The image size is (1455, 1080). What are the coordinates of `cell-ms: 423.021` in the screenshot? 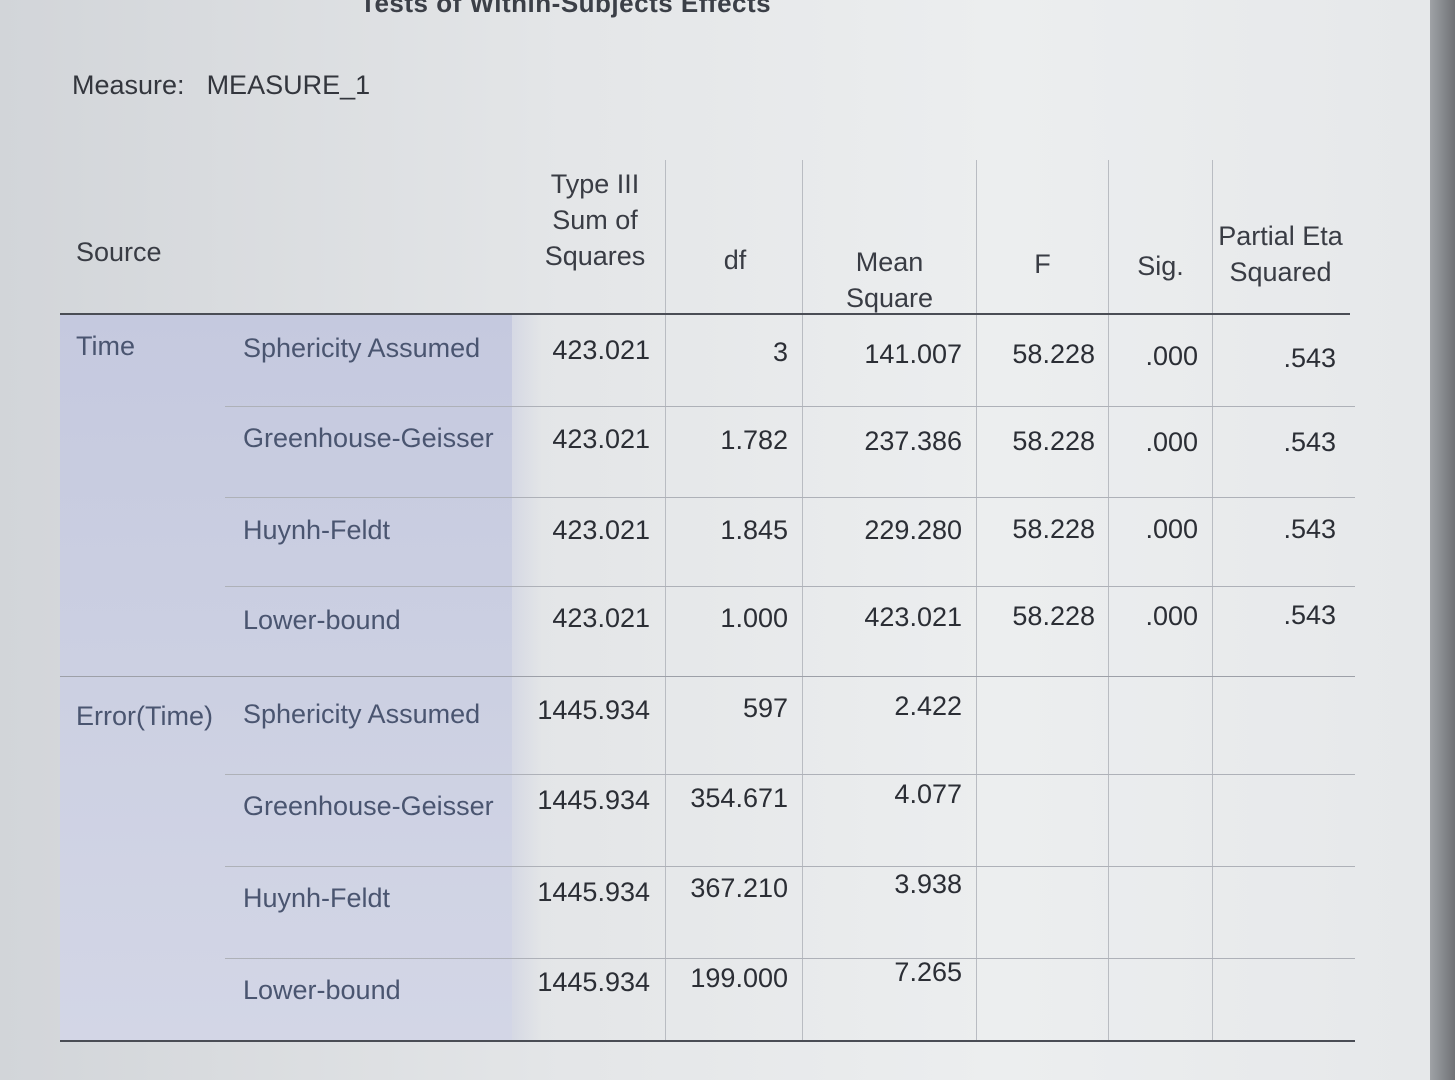 It's located at (913, 617).